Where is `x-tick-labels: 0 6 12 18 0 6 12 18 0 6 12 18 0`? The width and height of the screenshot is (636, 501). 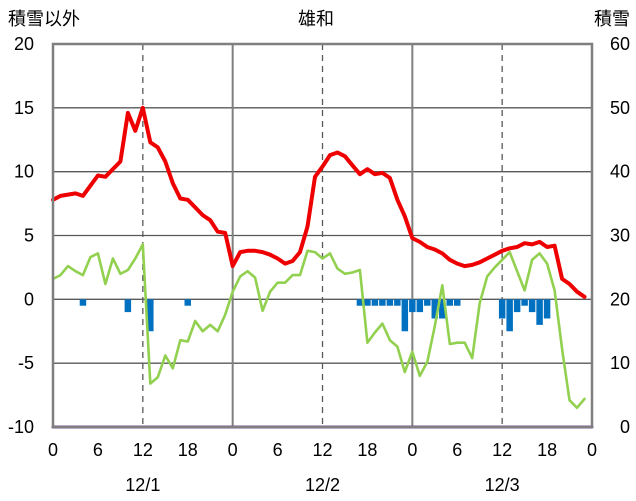 x-tick-labels: 0 6 12 18 0 6 12 18 0 6 12 18 0 is located at coordinates (322, 450).